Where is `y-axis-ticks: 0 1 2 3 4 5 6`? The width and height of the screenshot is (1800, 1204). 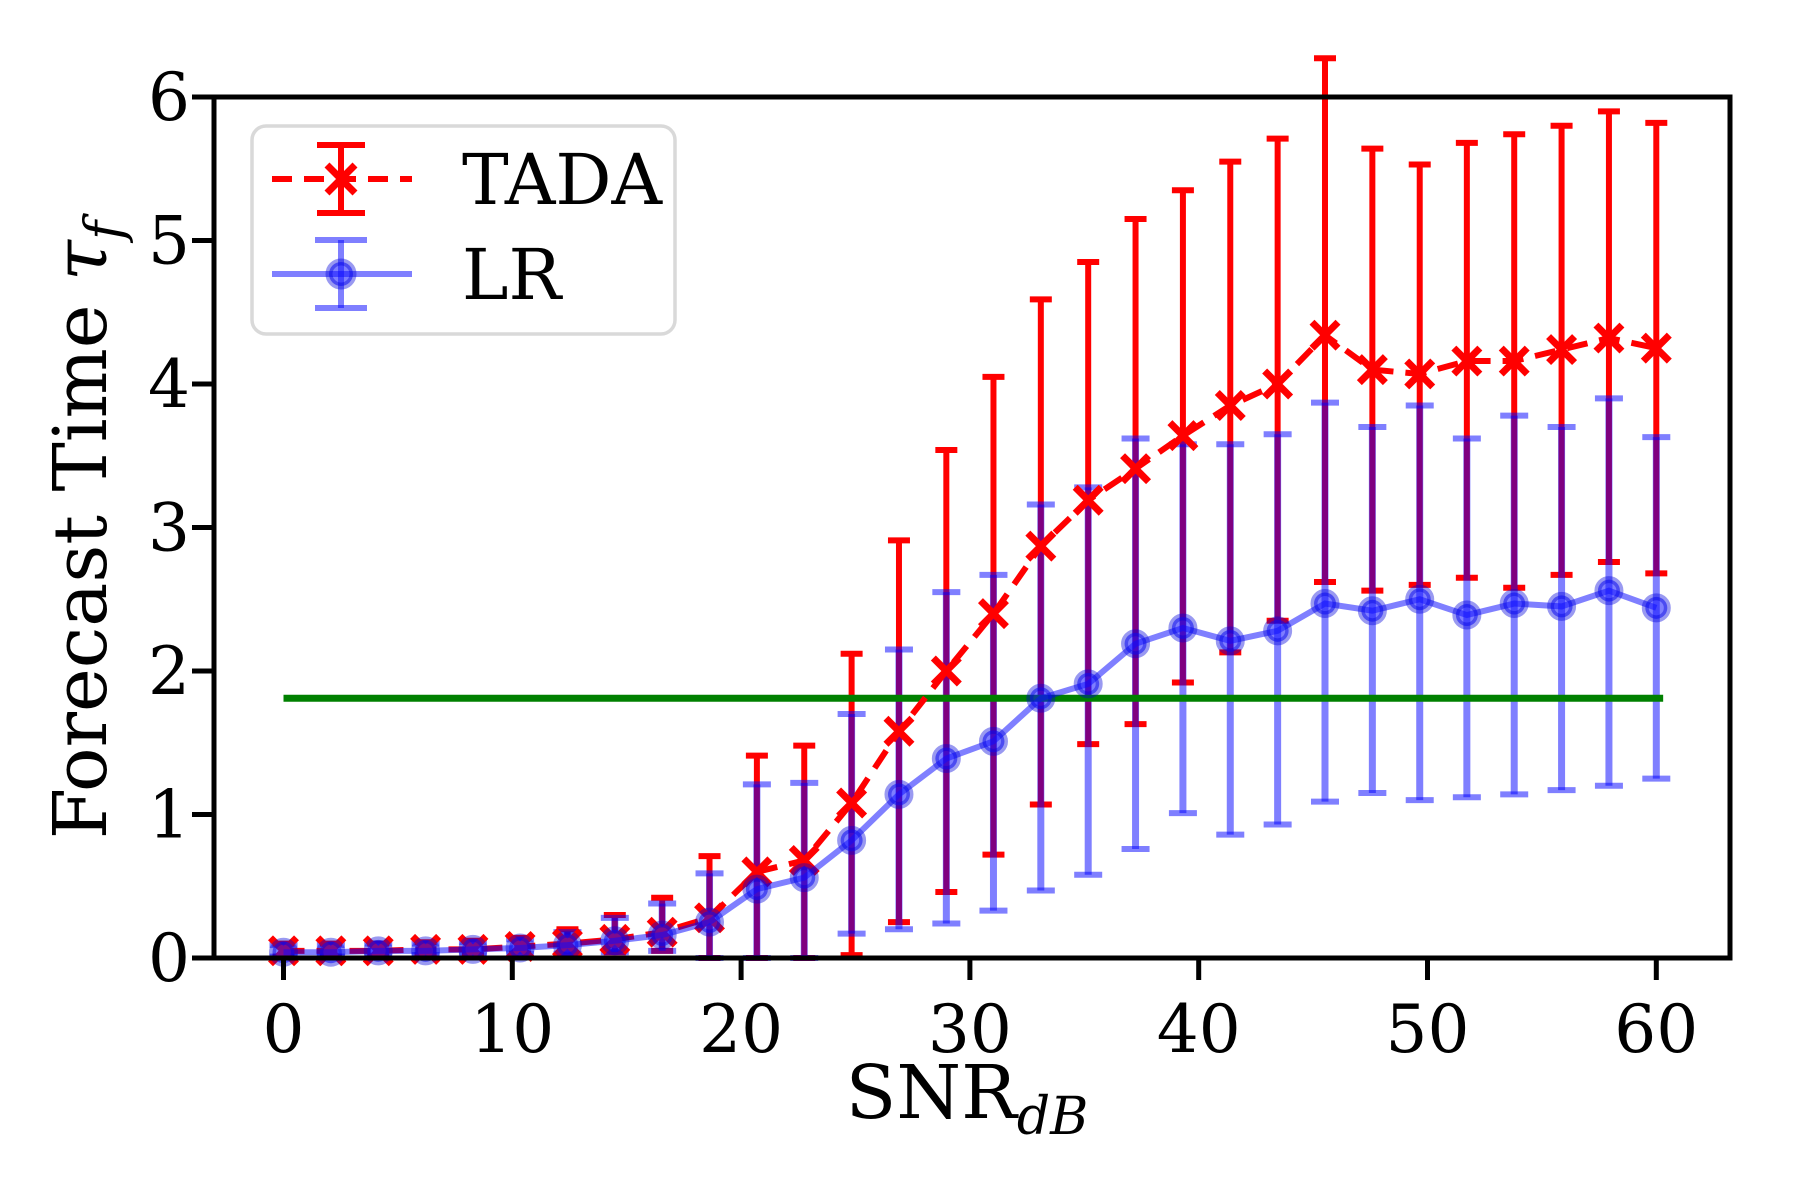 y-axis-ticks: 0 1 2 3 4 5 6 is located at coordinates (180, 528).